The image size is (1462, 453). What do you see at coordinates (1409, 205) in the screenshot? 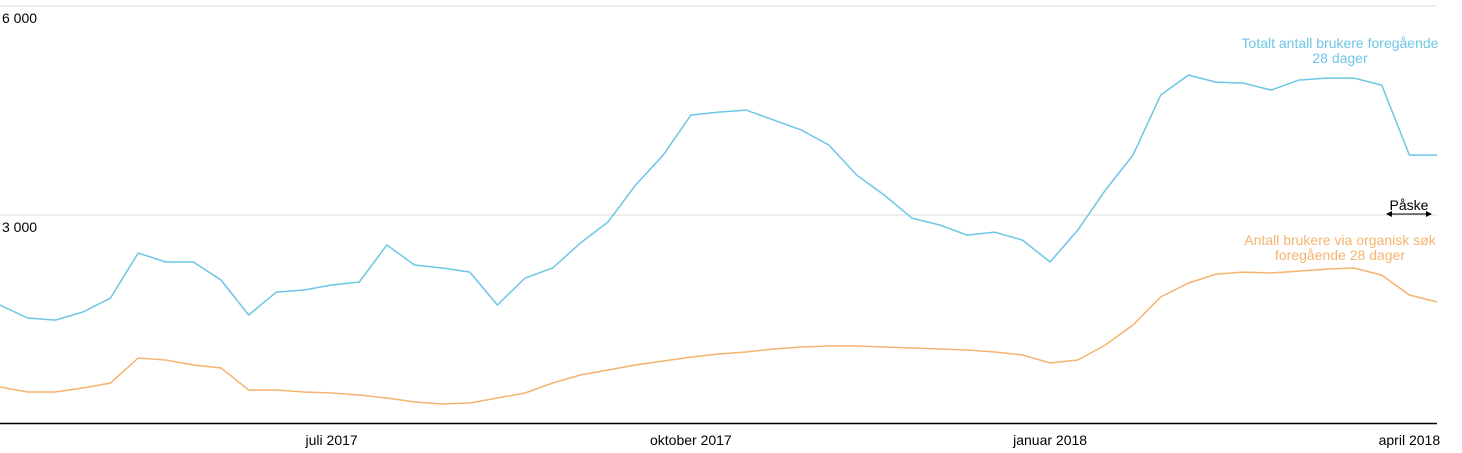
I see `easter-label: Påske` at bounding box center [1409, 205].